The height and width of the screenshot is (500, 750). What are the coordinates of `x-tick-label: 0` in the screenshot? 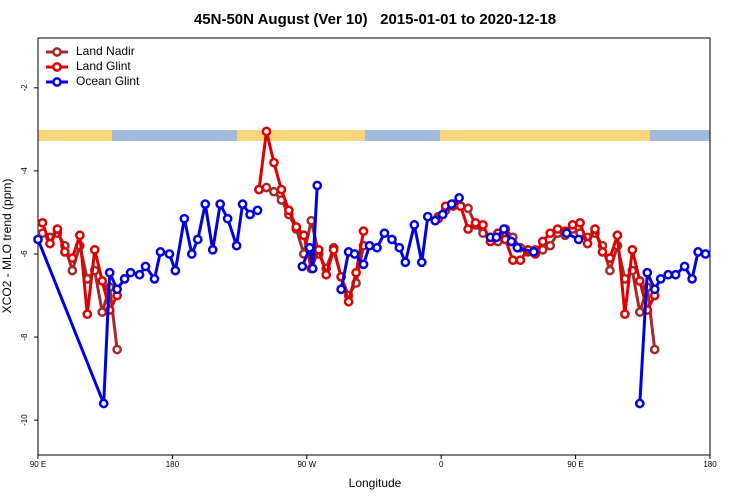 It's located at (441, 464).